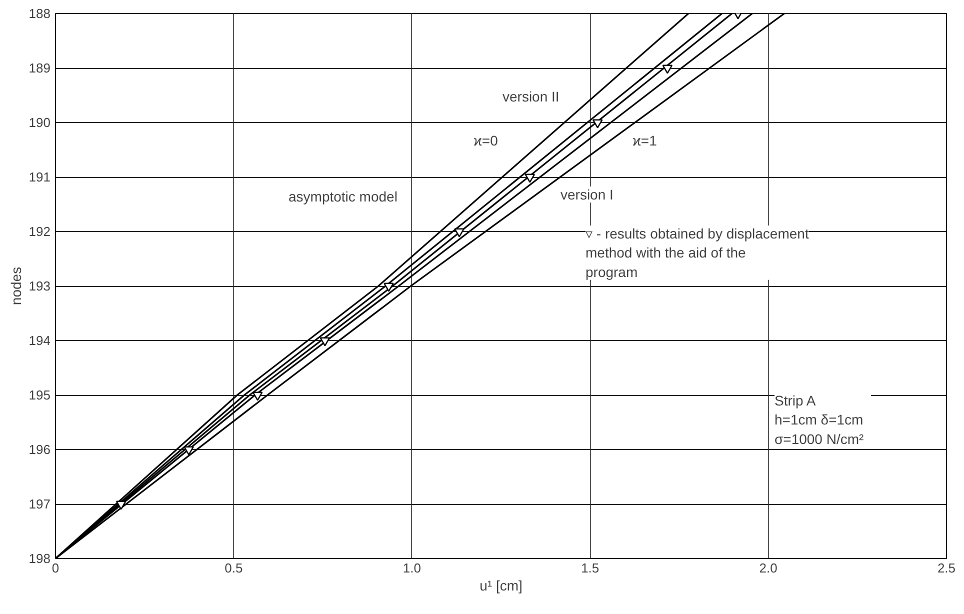 The width and height of the screenshot is (964, 614). Describe the element at coordinates (343, 196) in the screenshot. I see `annotation: asymptotic model` at that location.